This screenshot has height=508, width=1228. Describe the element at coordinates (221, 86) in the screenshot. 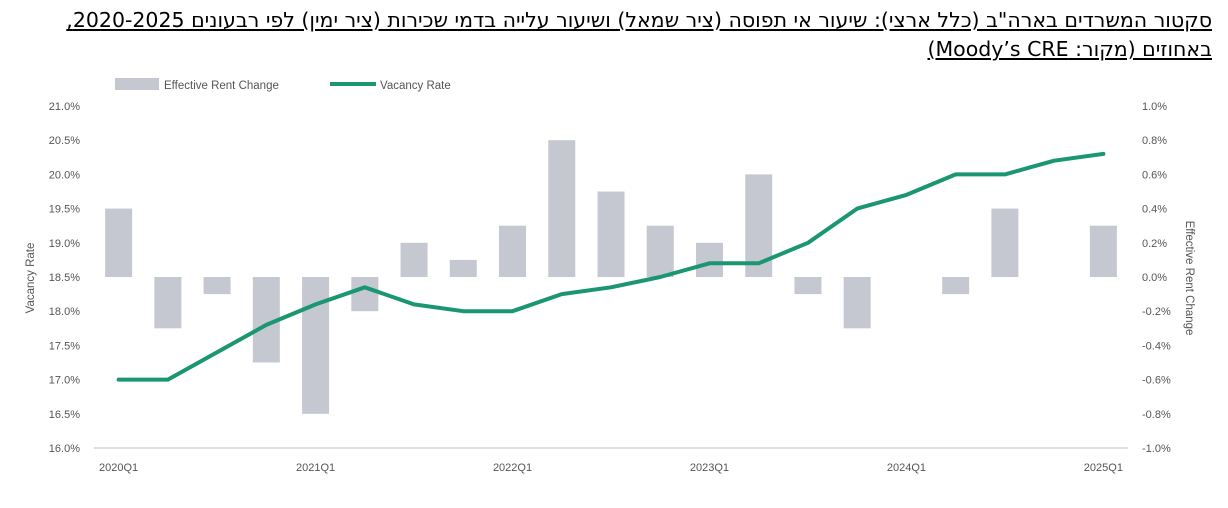

I see `legend-label-bars: Effective Rent Change` at that location.